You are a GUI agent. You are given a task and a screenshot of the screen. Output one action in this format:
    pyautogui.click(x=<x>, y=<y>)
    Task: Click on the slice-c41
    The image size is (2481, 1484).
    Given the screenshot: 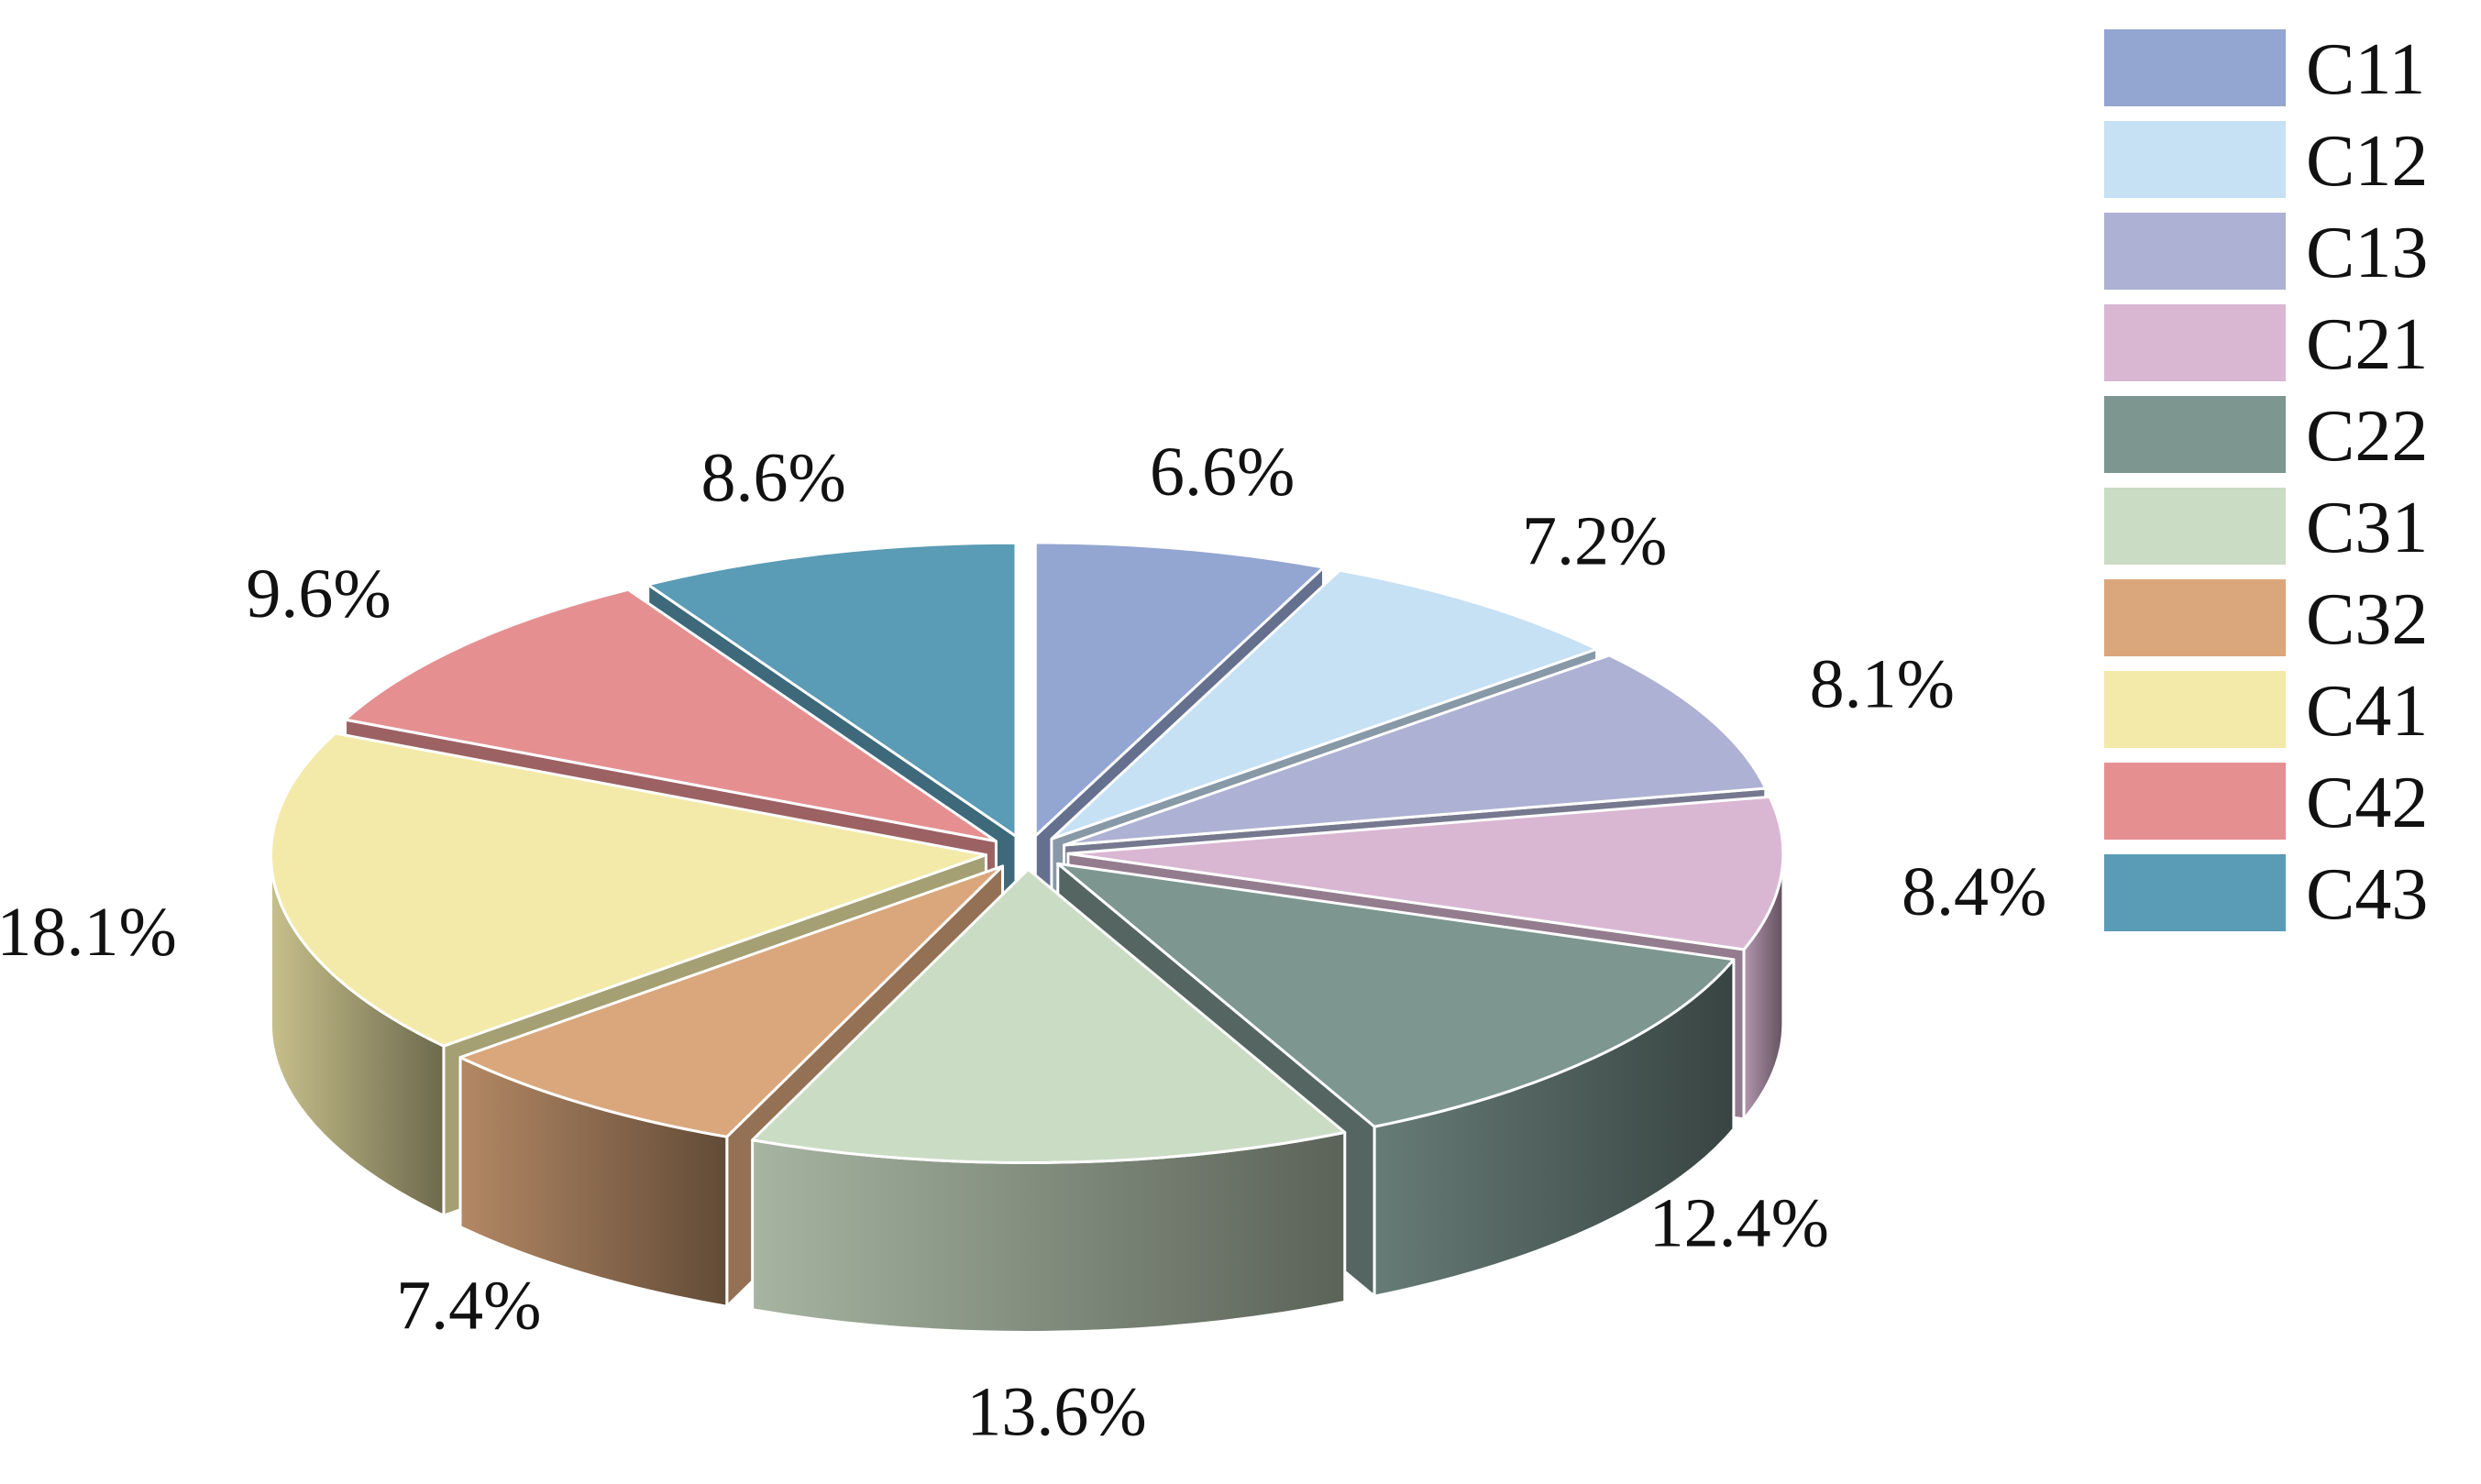 What is the action you would take?
    pyautogui.click(x=628, y=889)
    